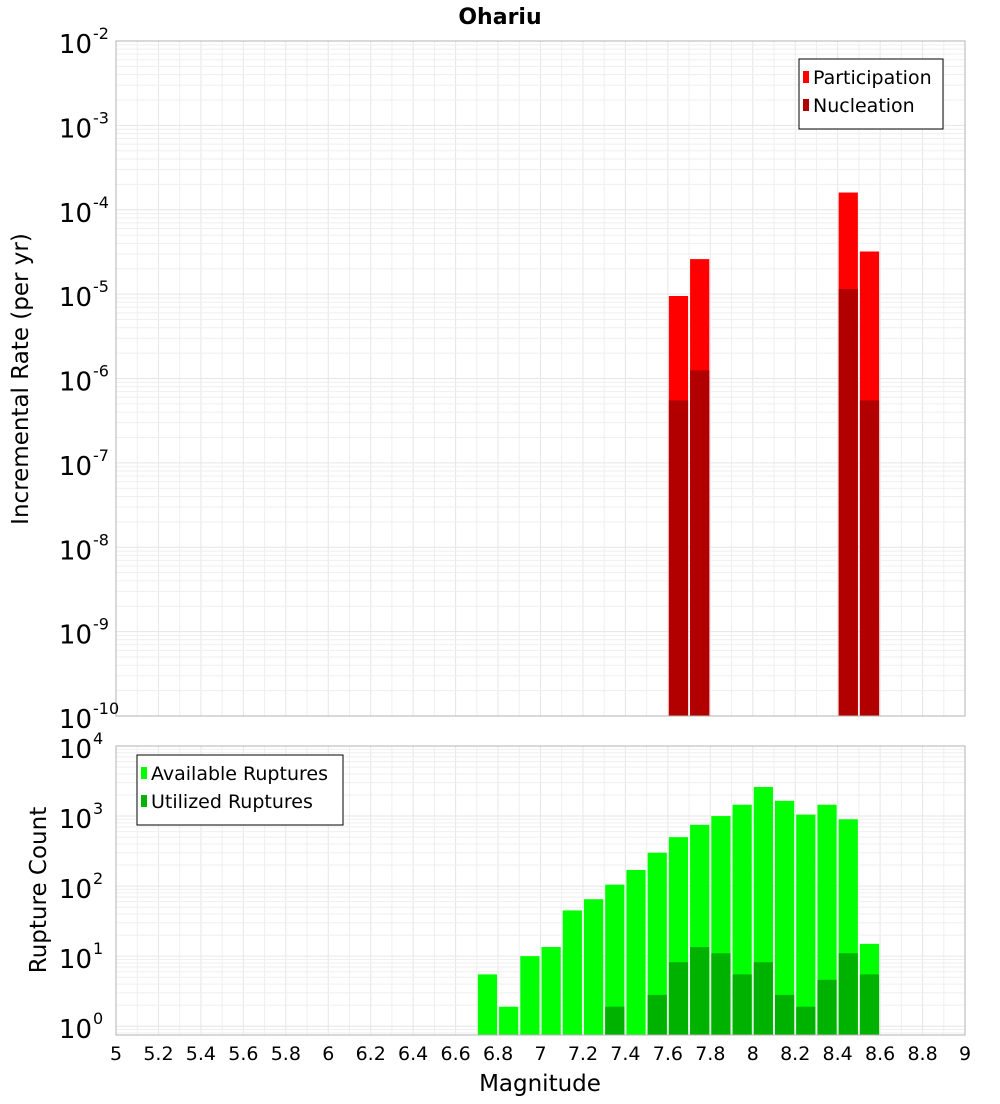 This screenshot has height=1104, width=1000. I want to click on top-y-tick-exponent: -10, so click(106, 708).